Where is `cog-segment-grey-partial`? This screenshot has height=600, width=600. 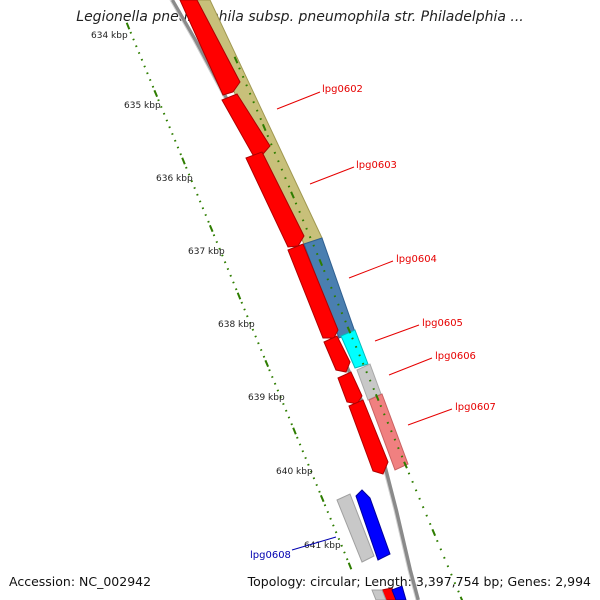
cog-segment-grey-partial is located at coordinates (379, 594).